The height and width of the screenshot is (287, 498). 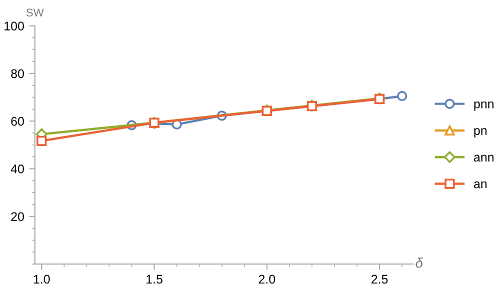 I want to click on legend-label: pnn, so click(x=484, y=106).